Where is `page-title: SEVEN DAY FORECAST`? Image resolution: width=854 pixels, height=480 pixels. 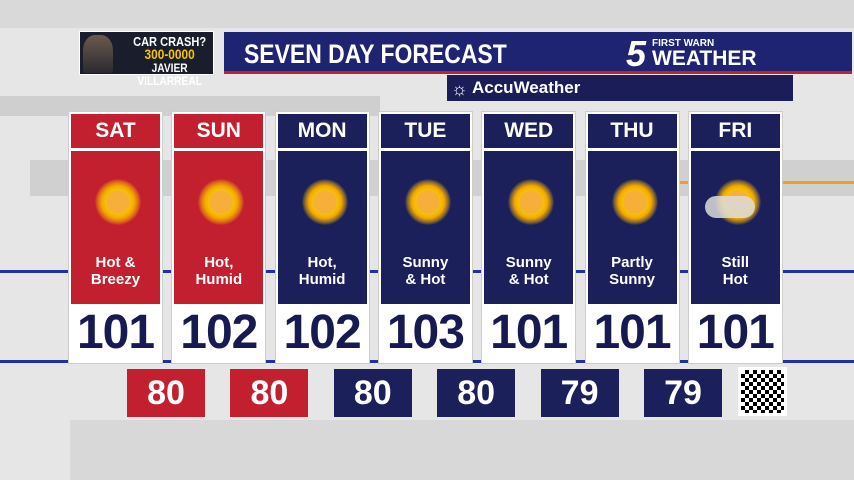 page-title: SEVEN DAY FORECAST is located at coordinates (375, 54).